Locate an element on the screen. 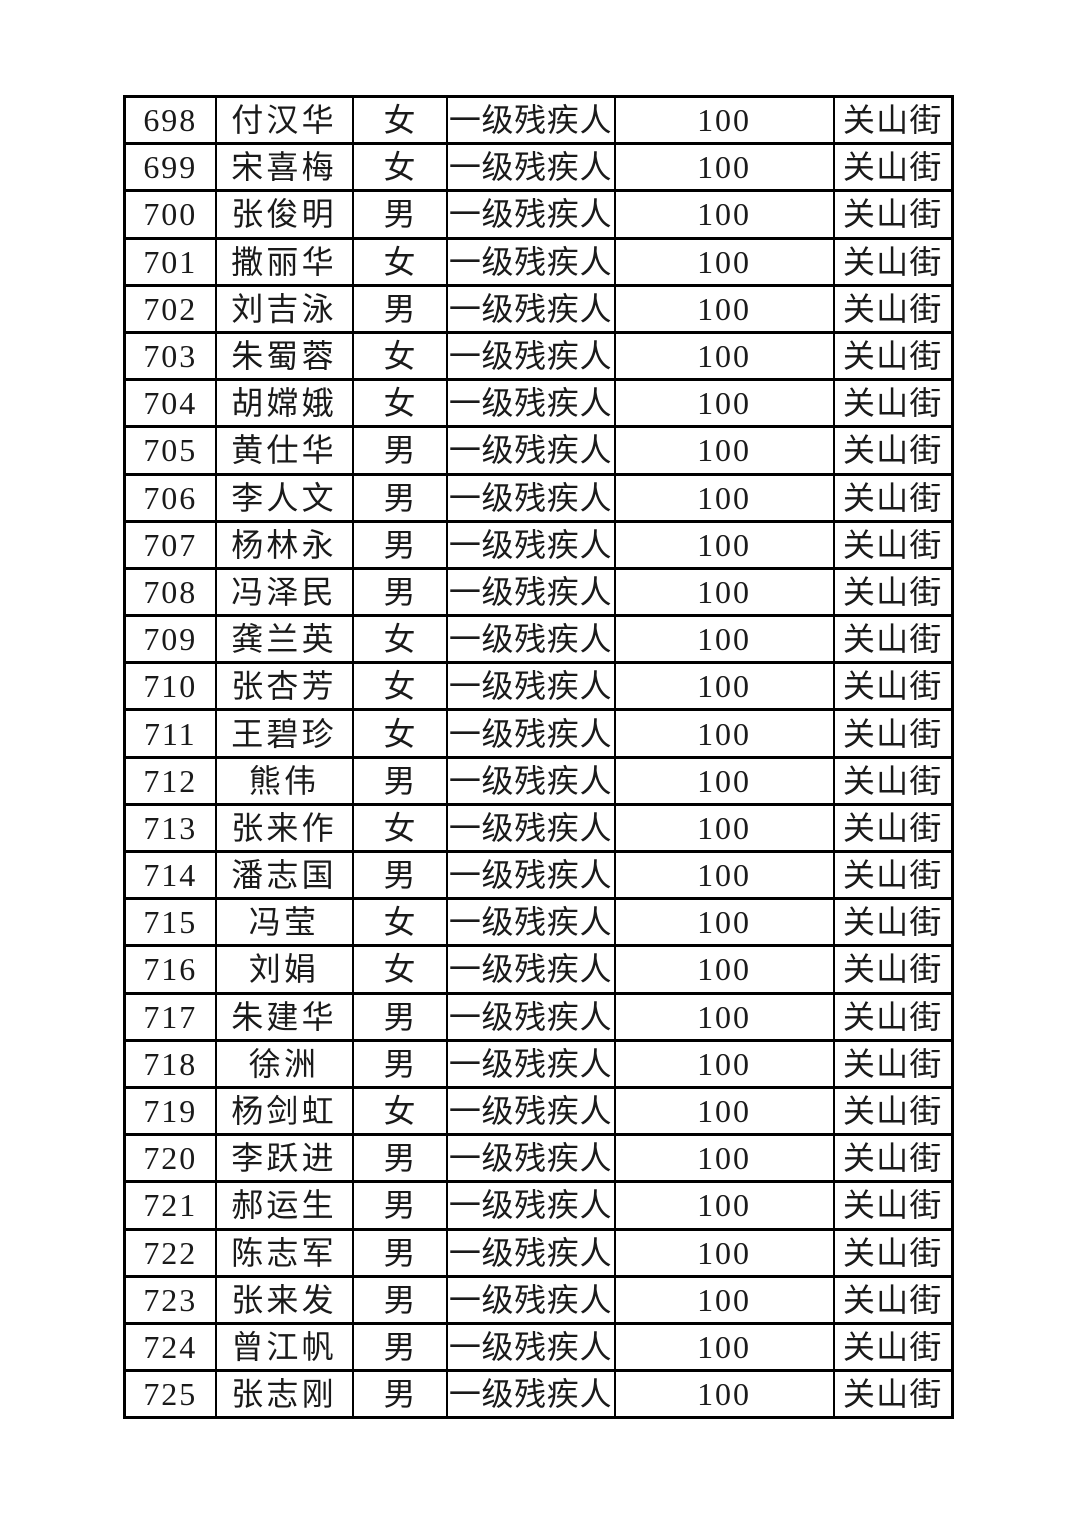  table-row: 721 郝运生 男 一级残疾人 100 关山街 is located at coordinates (538, 1205).